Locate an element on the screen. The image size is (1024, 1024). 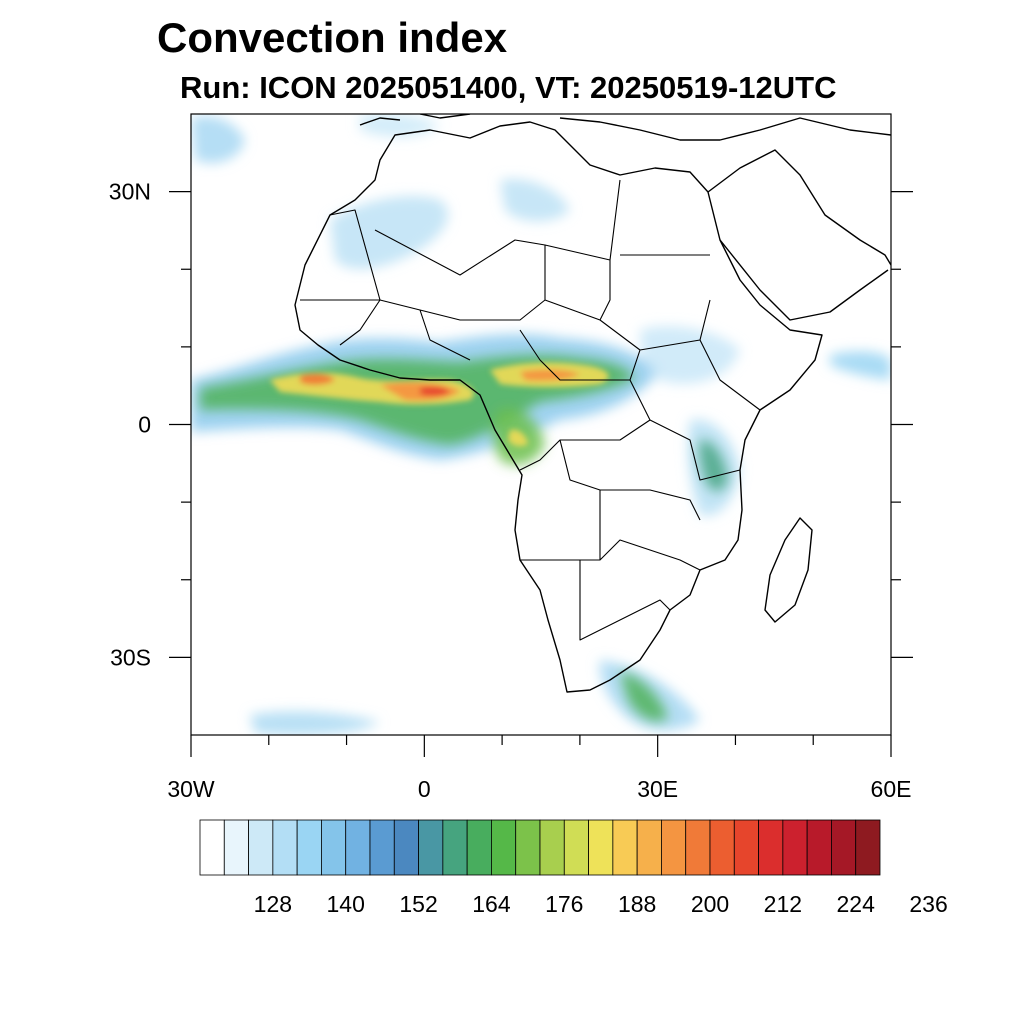
colorbar-label: 188 is located at coordinates (637, 904).